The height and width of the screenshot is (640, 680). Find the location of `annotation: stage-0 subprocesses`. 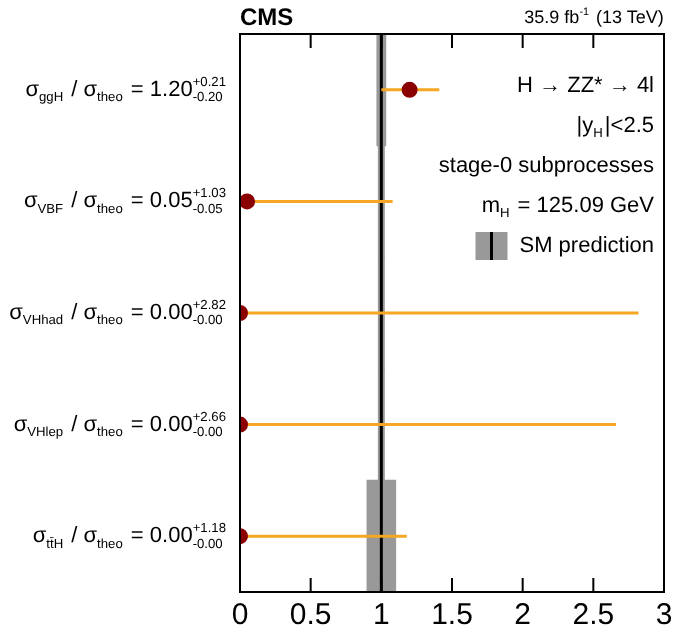

annotation: stage-0 subprocesses is located at coordinates (546, 166).